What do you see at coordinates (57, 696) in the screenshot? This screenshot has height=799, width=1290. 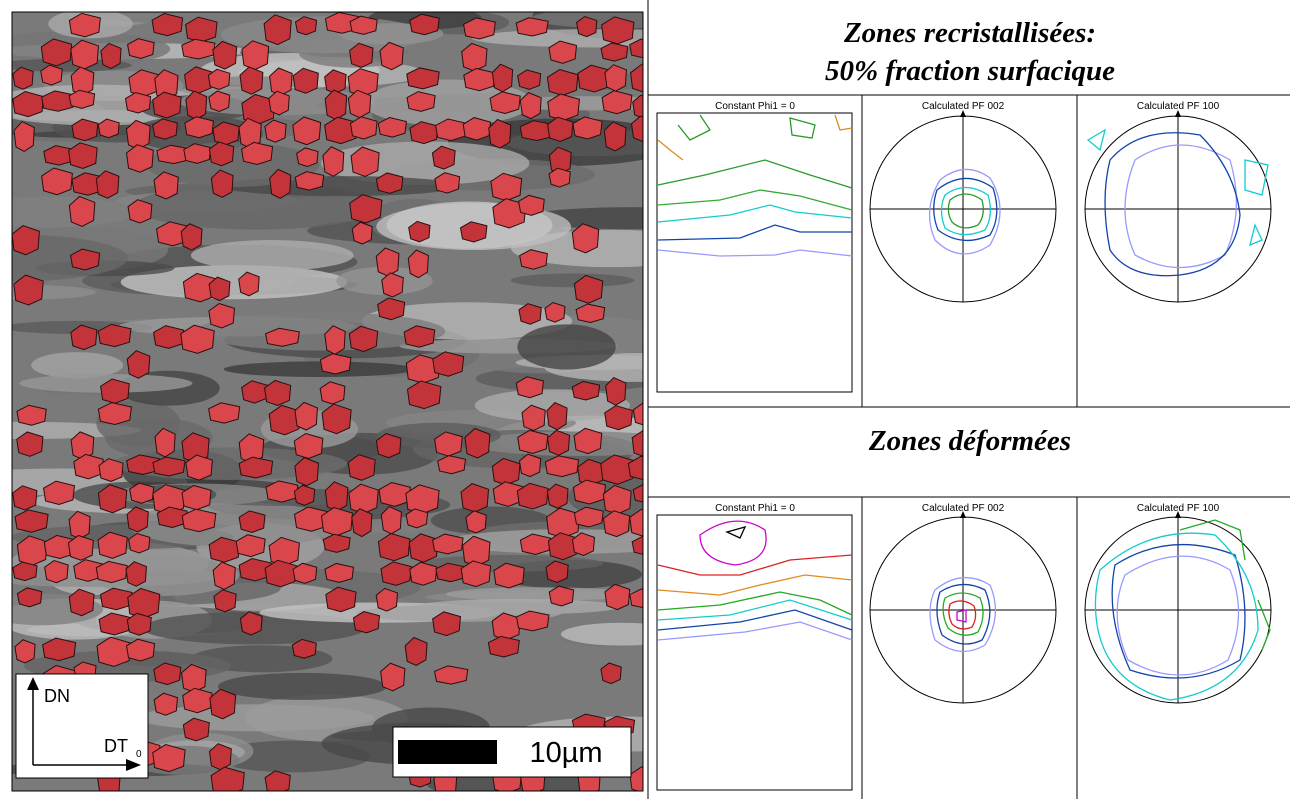 I see `axis-label-dn: DN` at bounding box center [57, 696].